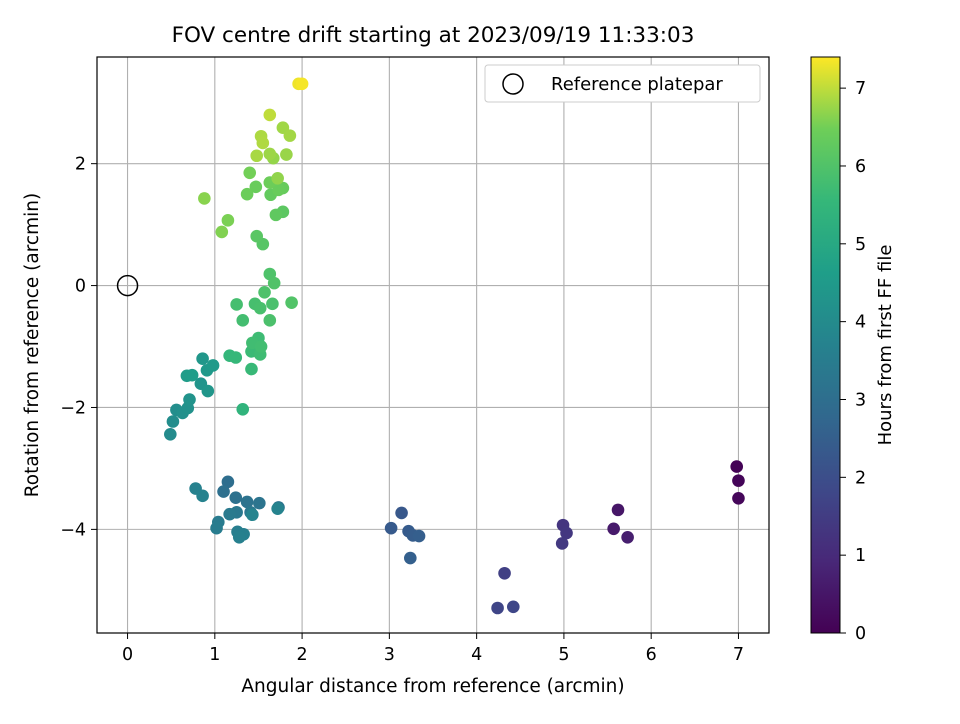 The width and height of the screenshot is (960, 724). Describe the element at coordinates (860, 400) in the screenshot. I see `colorbar-tick-label: 3` at that location.